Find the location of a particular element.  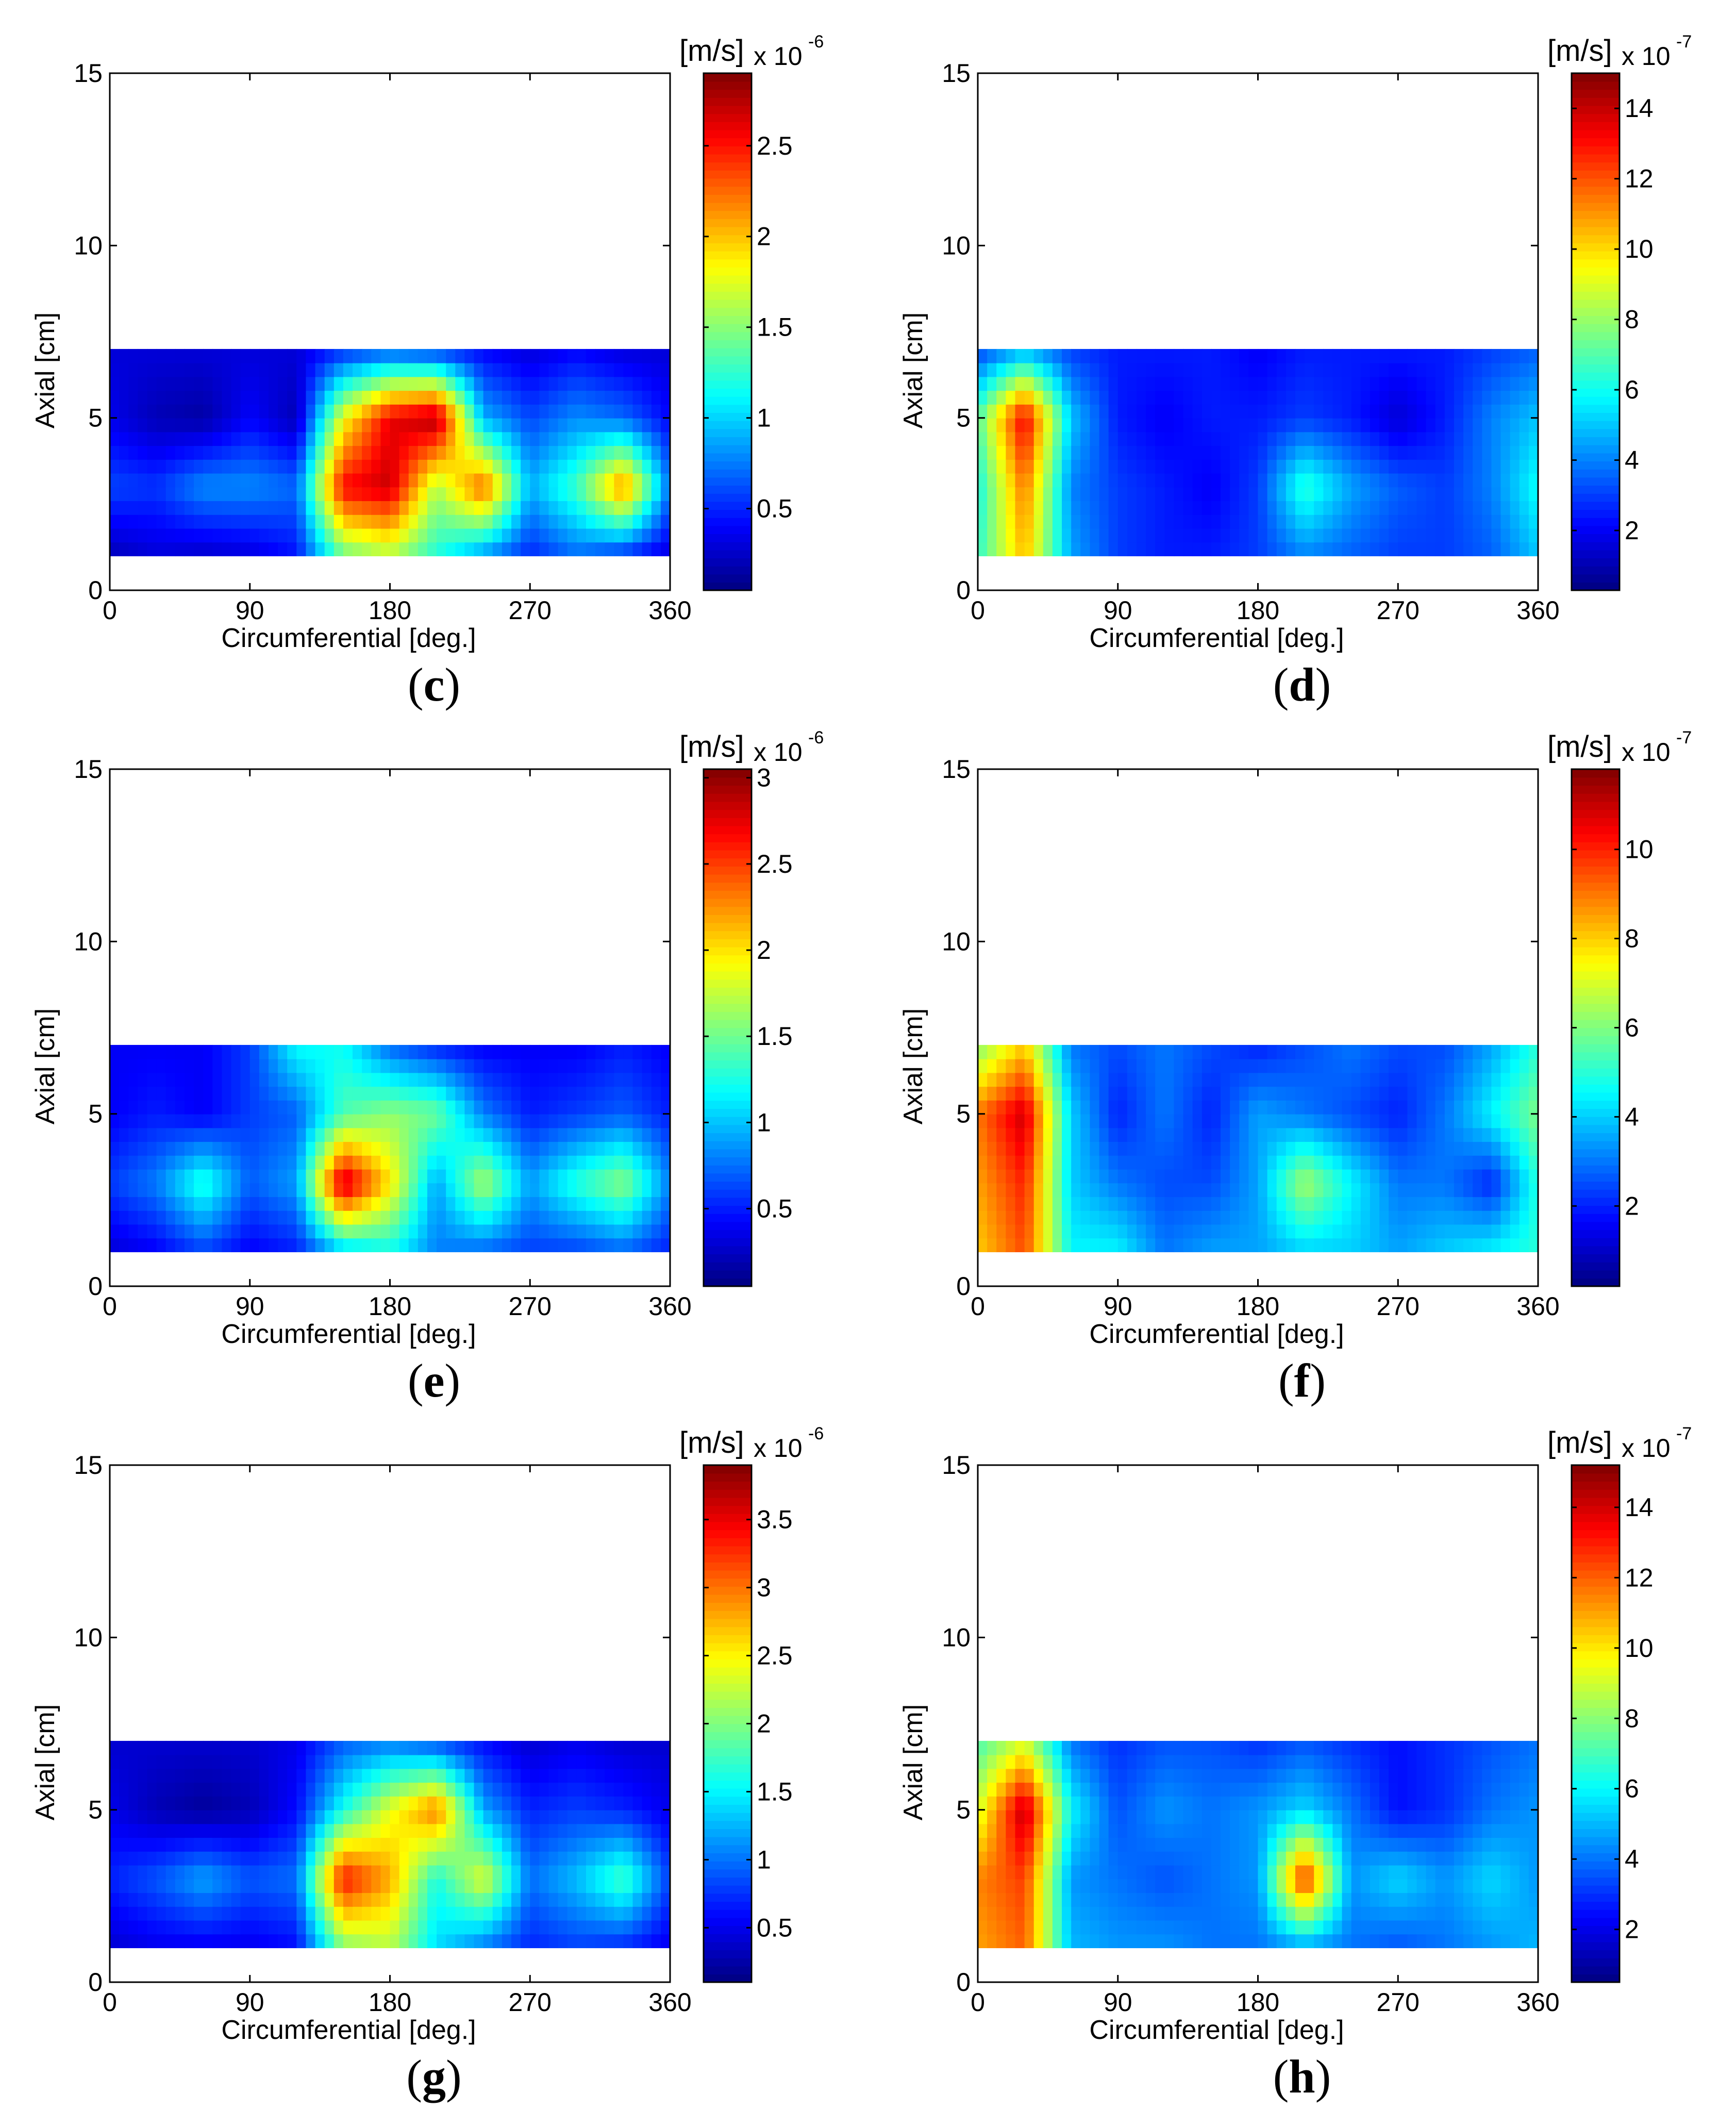

y-axis-label: Axial [cm] is located at coordinates (45, 370).